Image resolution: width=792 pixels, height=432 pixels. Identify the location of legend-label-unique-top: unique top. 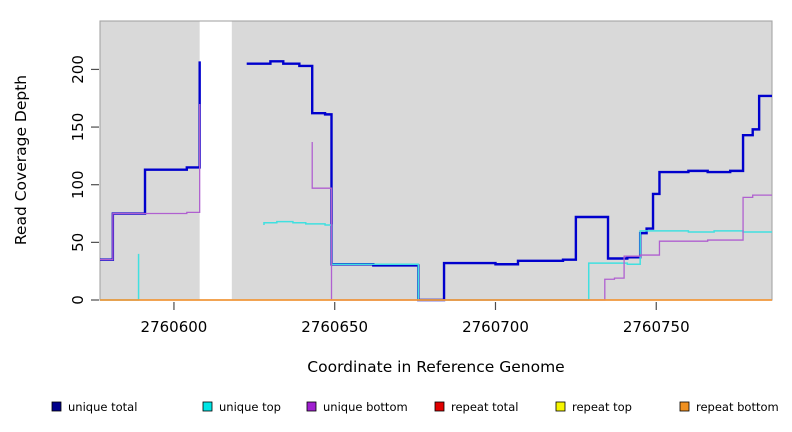
(250, 407).